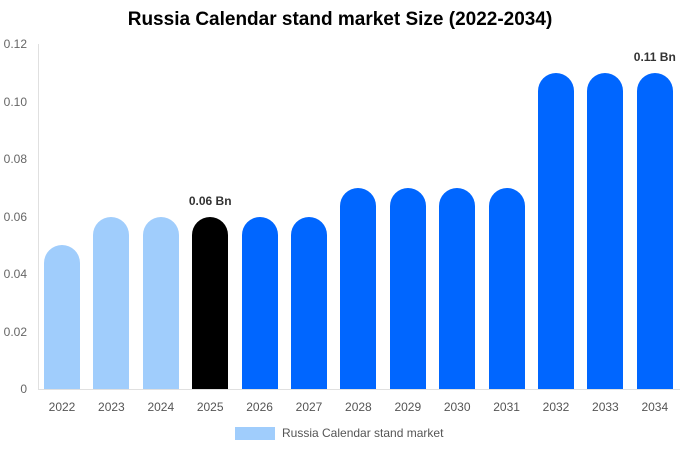  What do you see at coordinates (255, 433) in the screenshot?
I see `legend-swatch` at bounding box center [255, 433].